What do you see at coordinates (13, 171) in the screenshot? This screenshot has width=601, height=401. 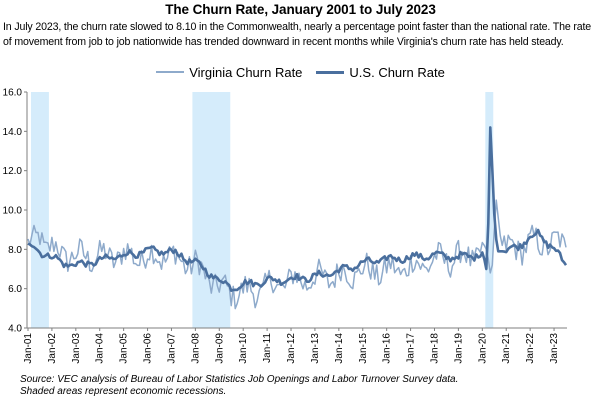 I see `y-tick-label: 12.0` at bounding box center [13, 171].